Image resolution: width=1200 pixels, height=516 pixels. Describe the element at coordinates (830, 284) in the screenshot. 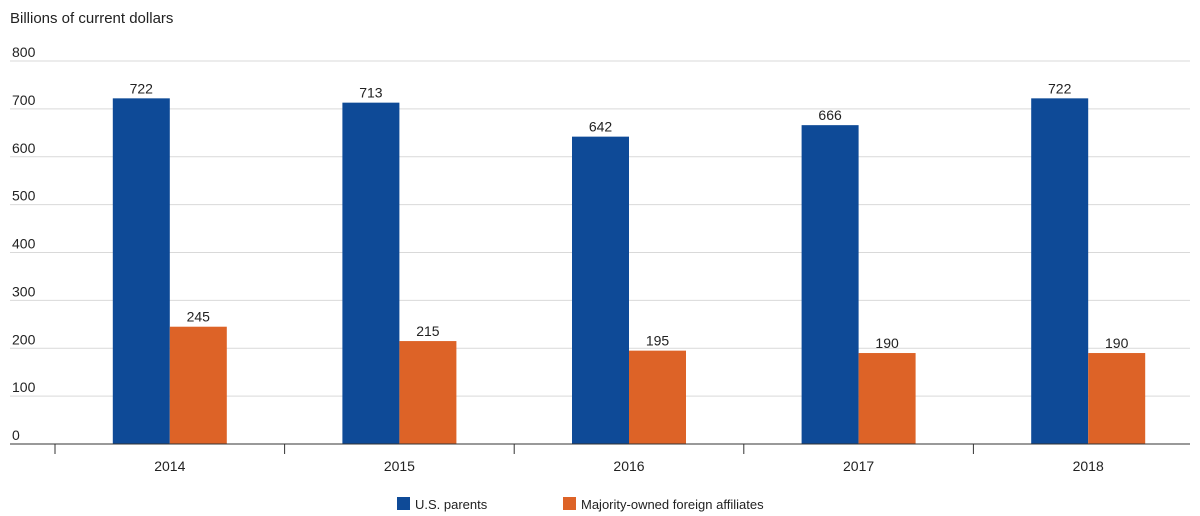

I see `bar-2017-us-parents` at that location.